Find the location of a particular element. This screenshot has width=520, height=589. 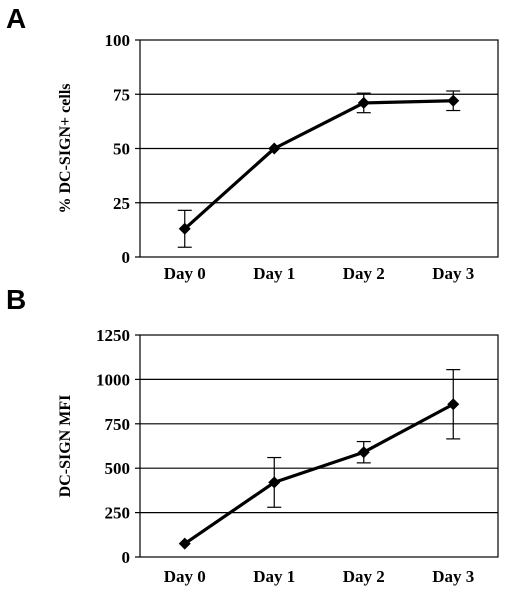

x-tick-label-a-0: Day 0 is located at coordinates (185, 273).